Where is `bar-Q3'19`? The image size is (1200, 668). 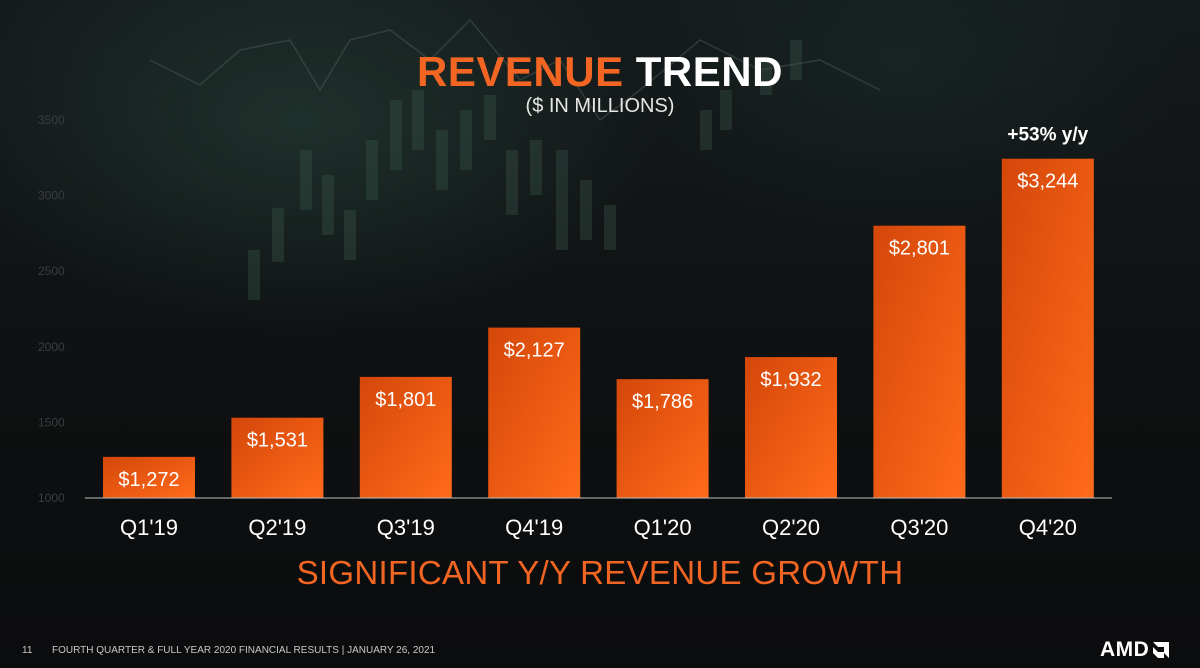 bar-Q3'19 is located at coordinates (405, 437).